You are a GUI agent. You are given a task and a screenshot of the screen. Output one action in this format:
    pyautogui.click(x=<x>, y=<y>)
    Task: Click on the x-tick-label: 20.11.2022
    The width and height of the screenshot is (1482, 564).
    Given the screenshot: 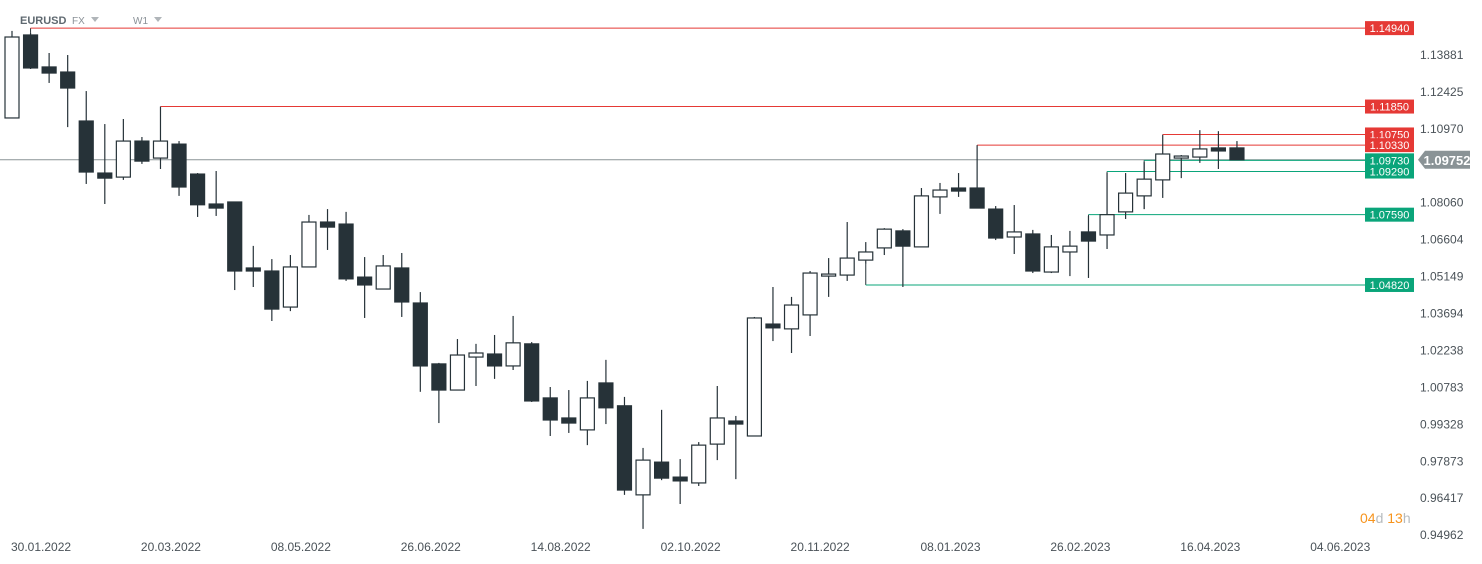 What is the action you would take?
    pyautogui.click(x=820, y=547)
    